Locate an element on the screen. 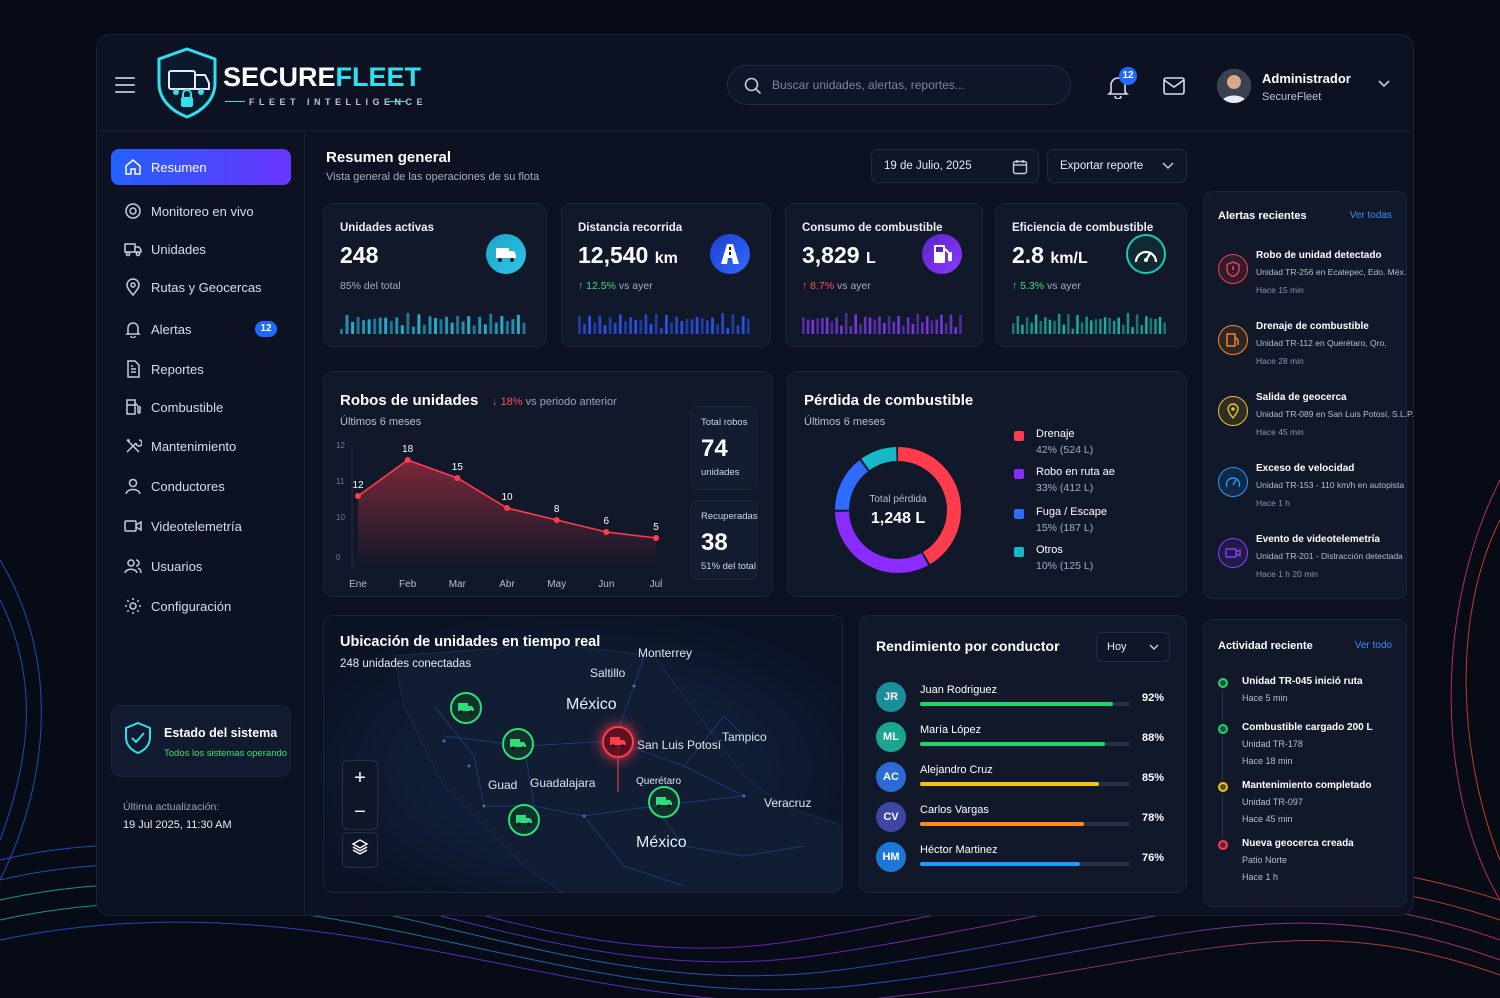 The image size is (1500, 998). kpi-value: 2.8 km/L is located at coordinates (1050, 255).